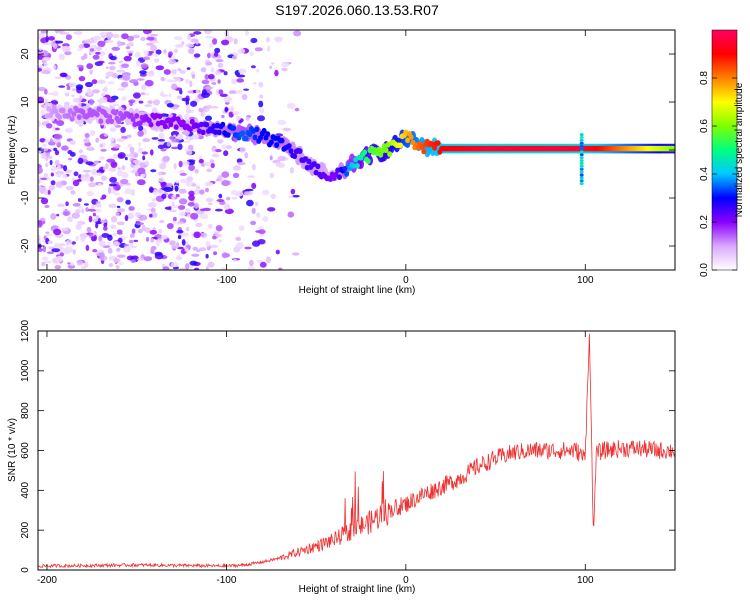 Image resolution: width=750 pixels, height=600 pixels. Describe the element at coordinates (585, 280) in the screenshot. I see `spectrogram-x-tick-label: 100` at that location.